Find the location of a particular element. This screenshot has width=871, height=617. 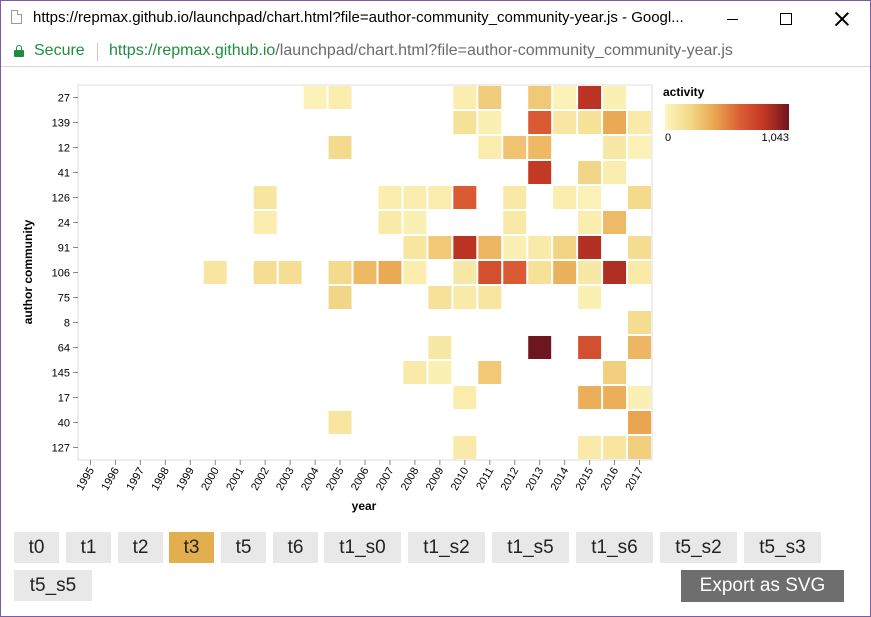

x-tick-label: 2004 is located at coordinates (310, 479).